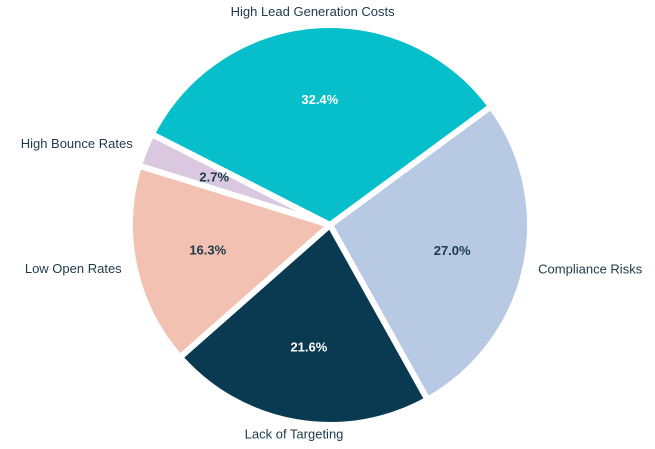 The image size is (655, 449). What do you see at coordinates (308, 347) in the screenshot?
I see `value-label: 21.6%` at bounding box center [308, 347].